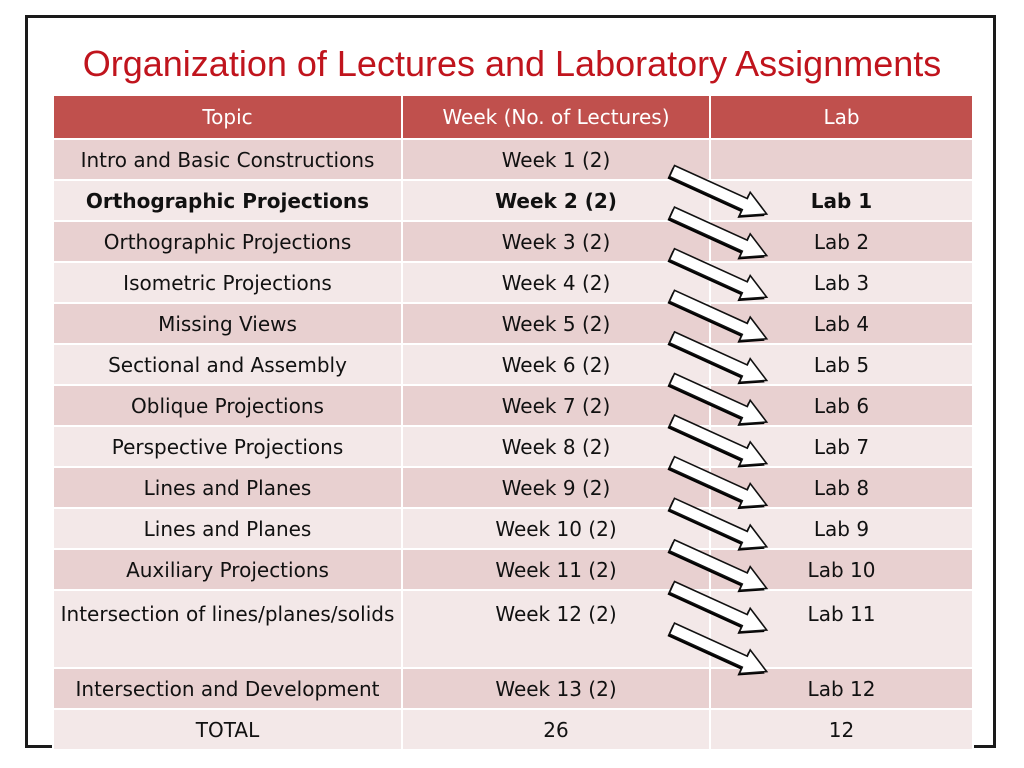  Describe the element at coordinates (841, 282) in the screenshot. I see `cell-lab: Lab 3` at that location.